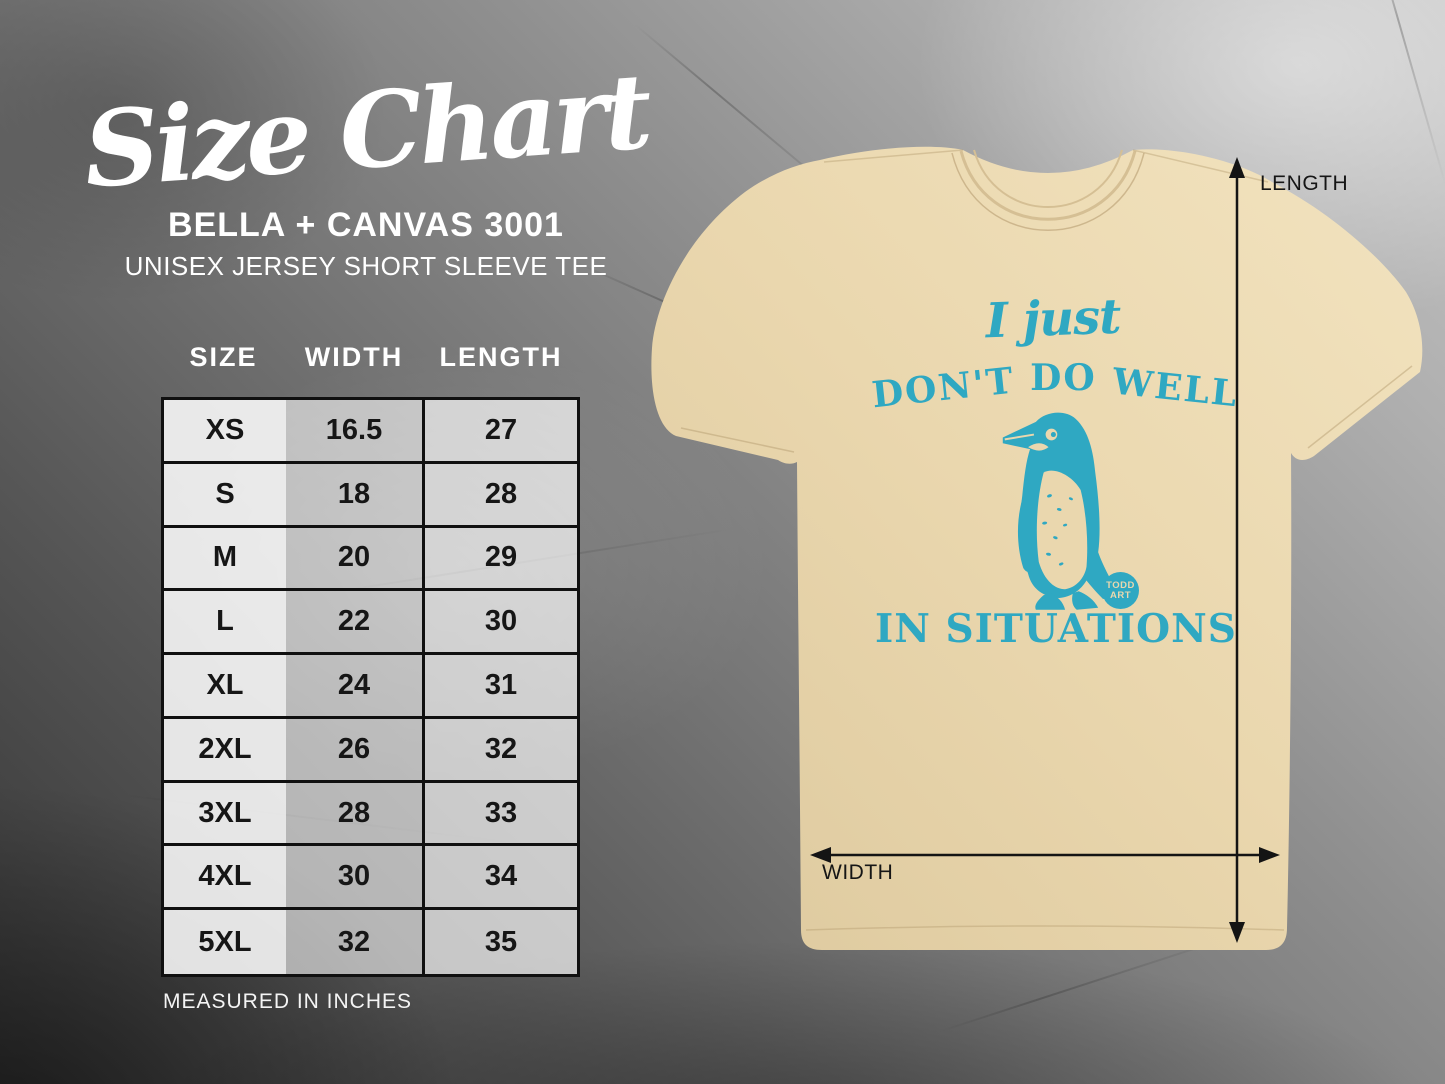  What do you see at coordinates (225, 749) in the screenshot?
I see `size-cell: 2XL` at bounding box center [225, 749].